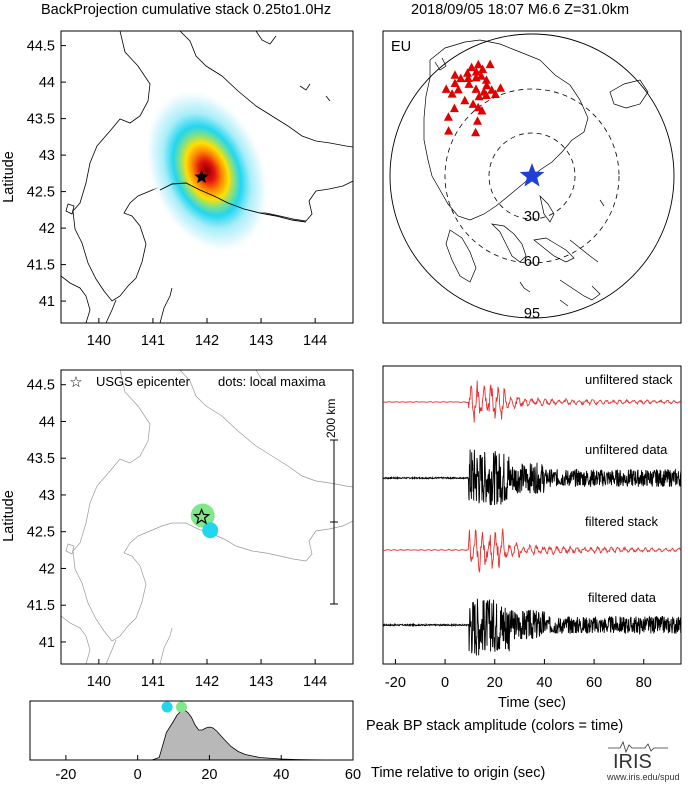 The width and height of the screenshot is (688, 785). Describe the element at coordinates (532, 627) in the screenshot. I see `filtered-data-trace` at that location.